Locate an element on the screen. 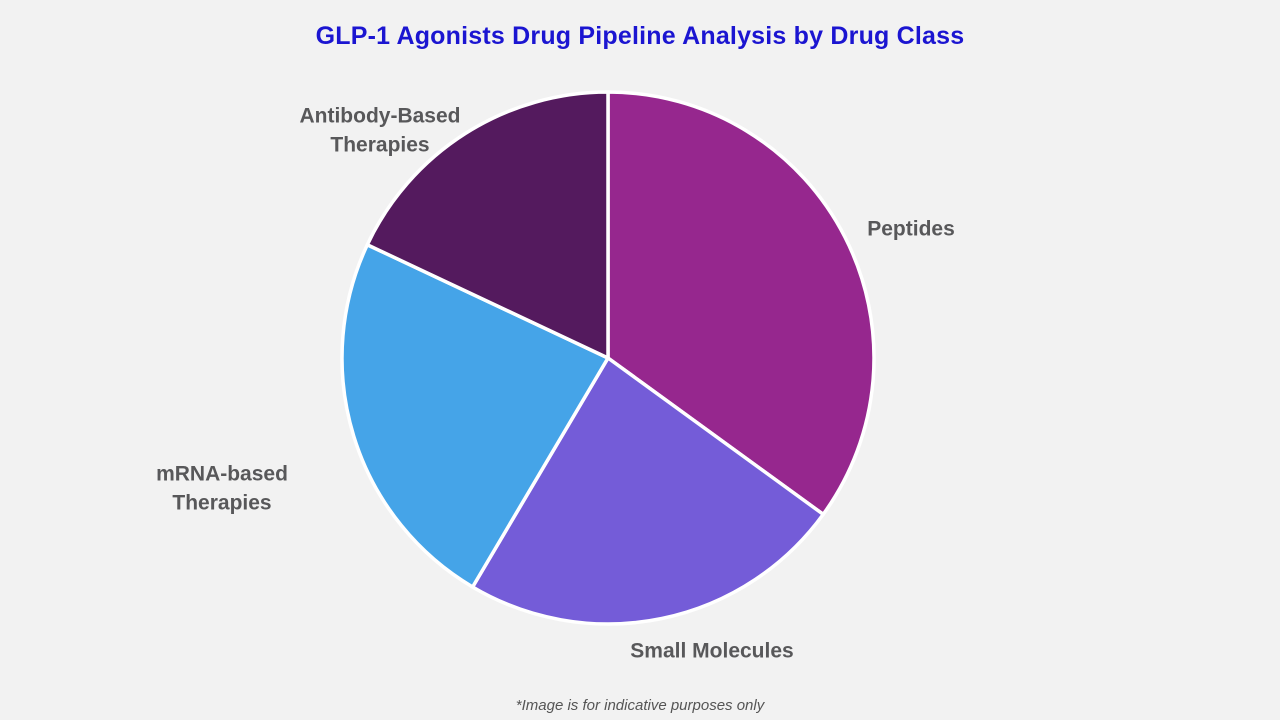 The image size is (1280, 720). slice-label-small-molecules: Small Molecules is located at coordinates (712, 651).